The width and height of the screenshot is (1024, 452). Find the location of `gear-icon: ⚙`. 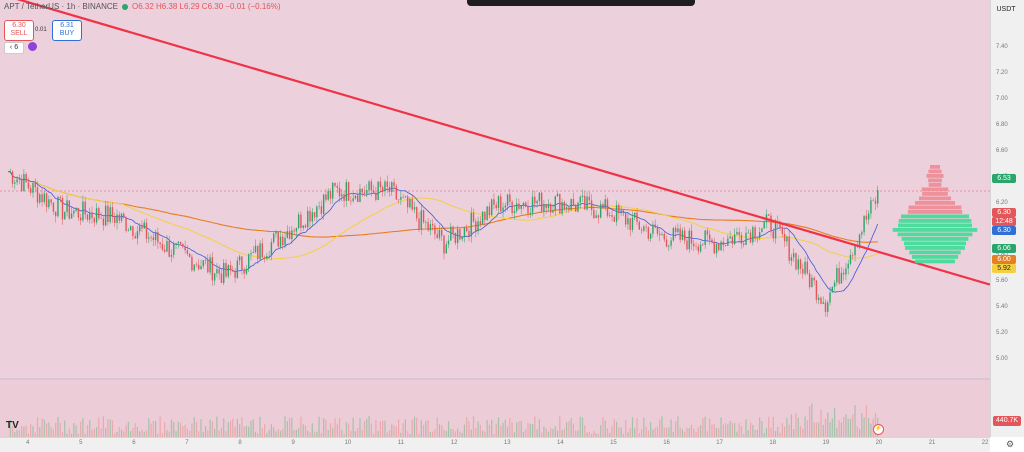

gear-icon: ⚙ is located at coordinates (1010, 444).